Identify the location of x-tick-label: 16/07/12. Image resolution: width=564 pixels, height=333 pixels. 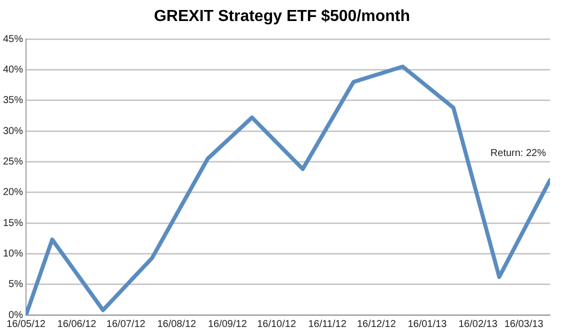
(126, 324).